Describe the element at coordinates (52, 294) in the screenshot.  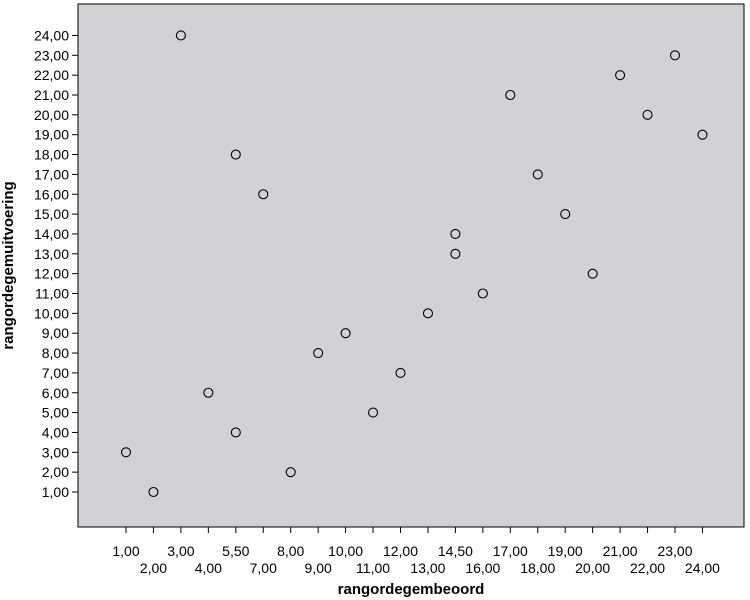
I see `y-tick-label: 11,00` at that location.